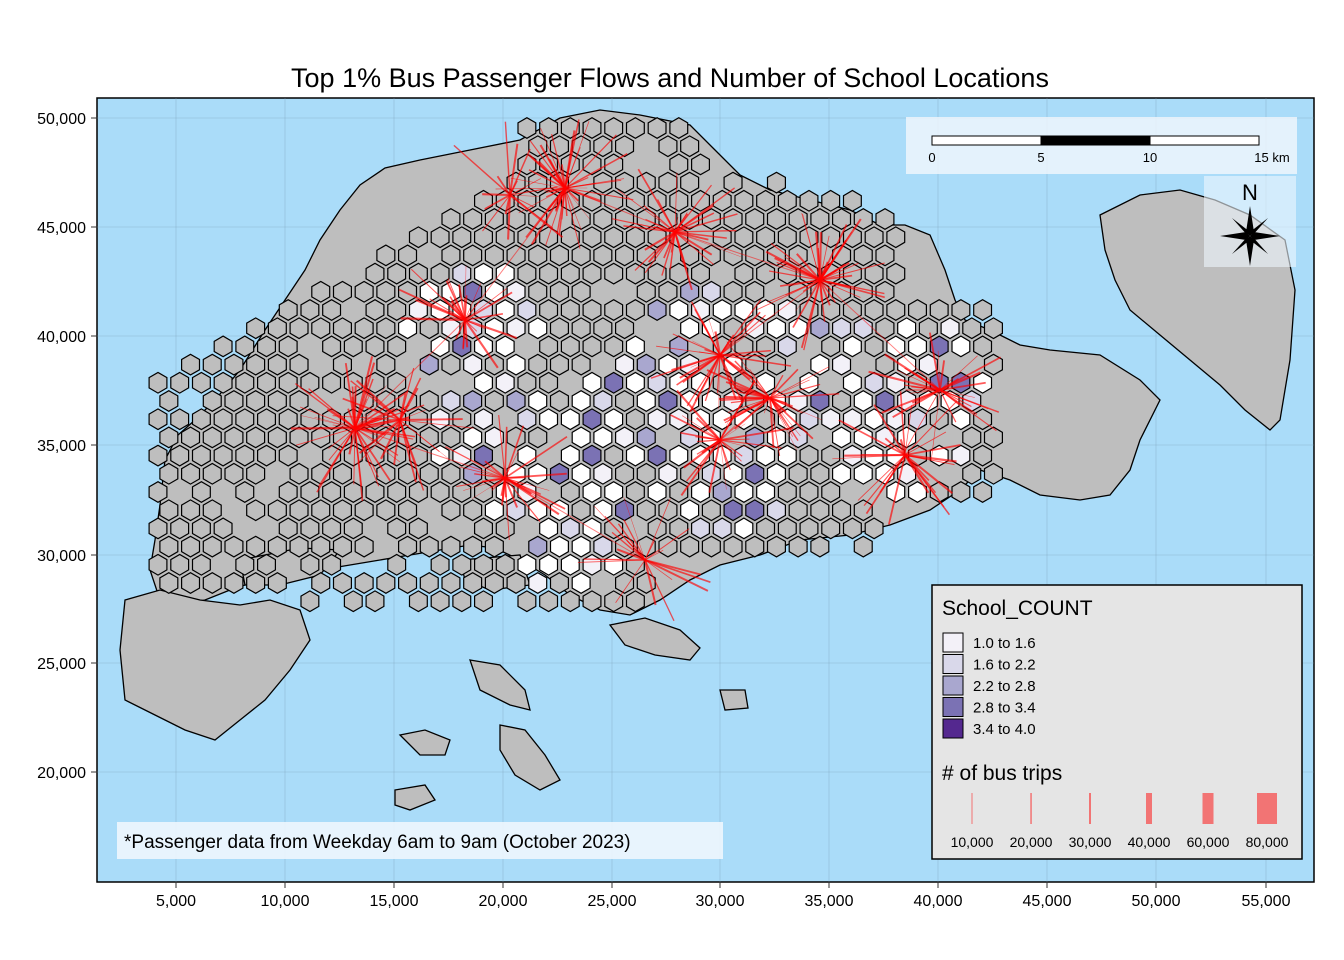 This screenshot has width=1344, height=960. Describe the element at coordinates (1266, 901) in the screenshot. I see `x-tick-label: 55,000` at that location.